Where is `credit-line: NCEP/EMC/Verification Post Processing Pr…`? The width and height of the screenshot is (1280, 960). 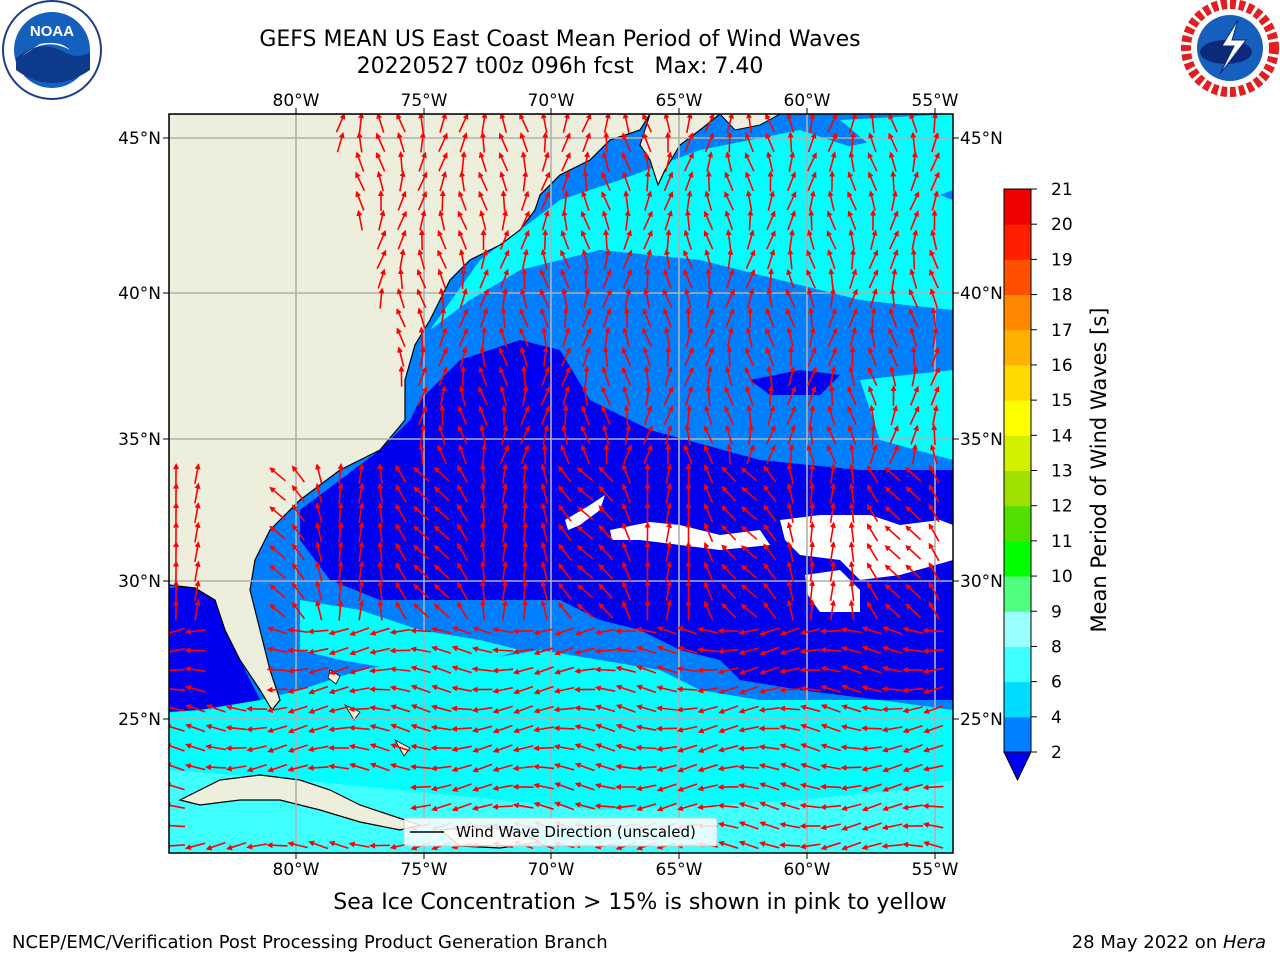 credit-line: NCEP/EMC/Verification Post Processing Pr… is located at coordinates (310, 942).